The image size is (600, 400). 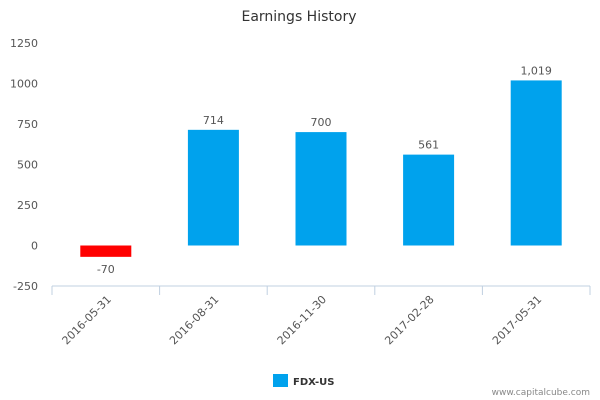 What do you see at coordinates (24, 84) in the screenshot?
I see `y-tick-label: 1000` at bounding box center [24, 84].